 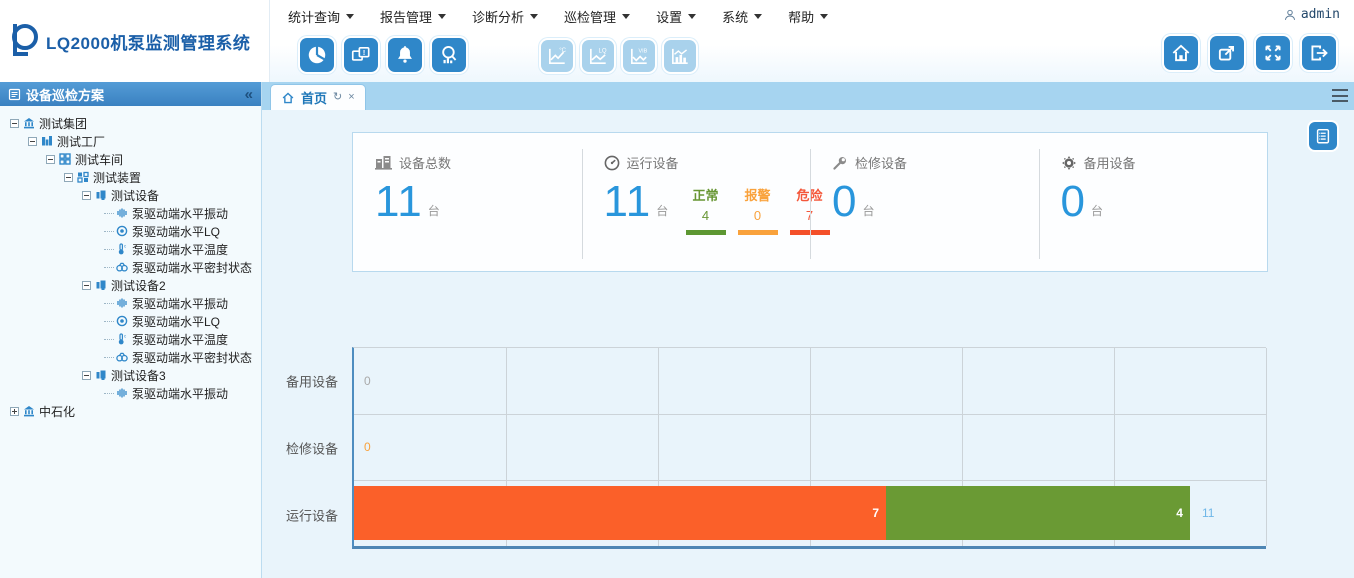 What do you see at coordinates (557, 56) in the screenshot?
I see `temperature-trend-button: °C` at bounding box center [557, 56].